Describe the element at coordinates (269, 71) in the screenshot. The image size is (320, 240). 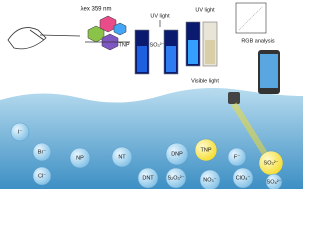
I see `phone-screen` at that location.